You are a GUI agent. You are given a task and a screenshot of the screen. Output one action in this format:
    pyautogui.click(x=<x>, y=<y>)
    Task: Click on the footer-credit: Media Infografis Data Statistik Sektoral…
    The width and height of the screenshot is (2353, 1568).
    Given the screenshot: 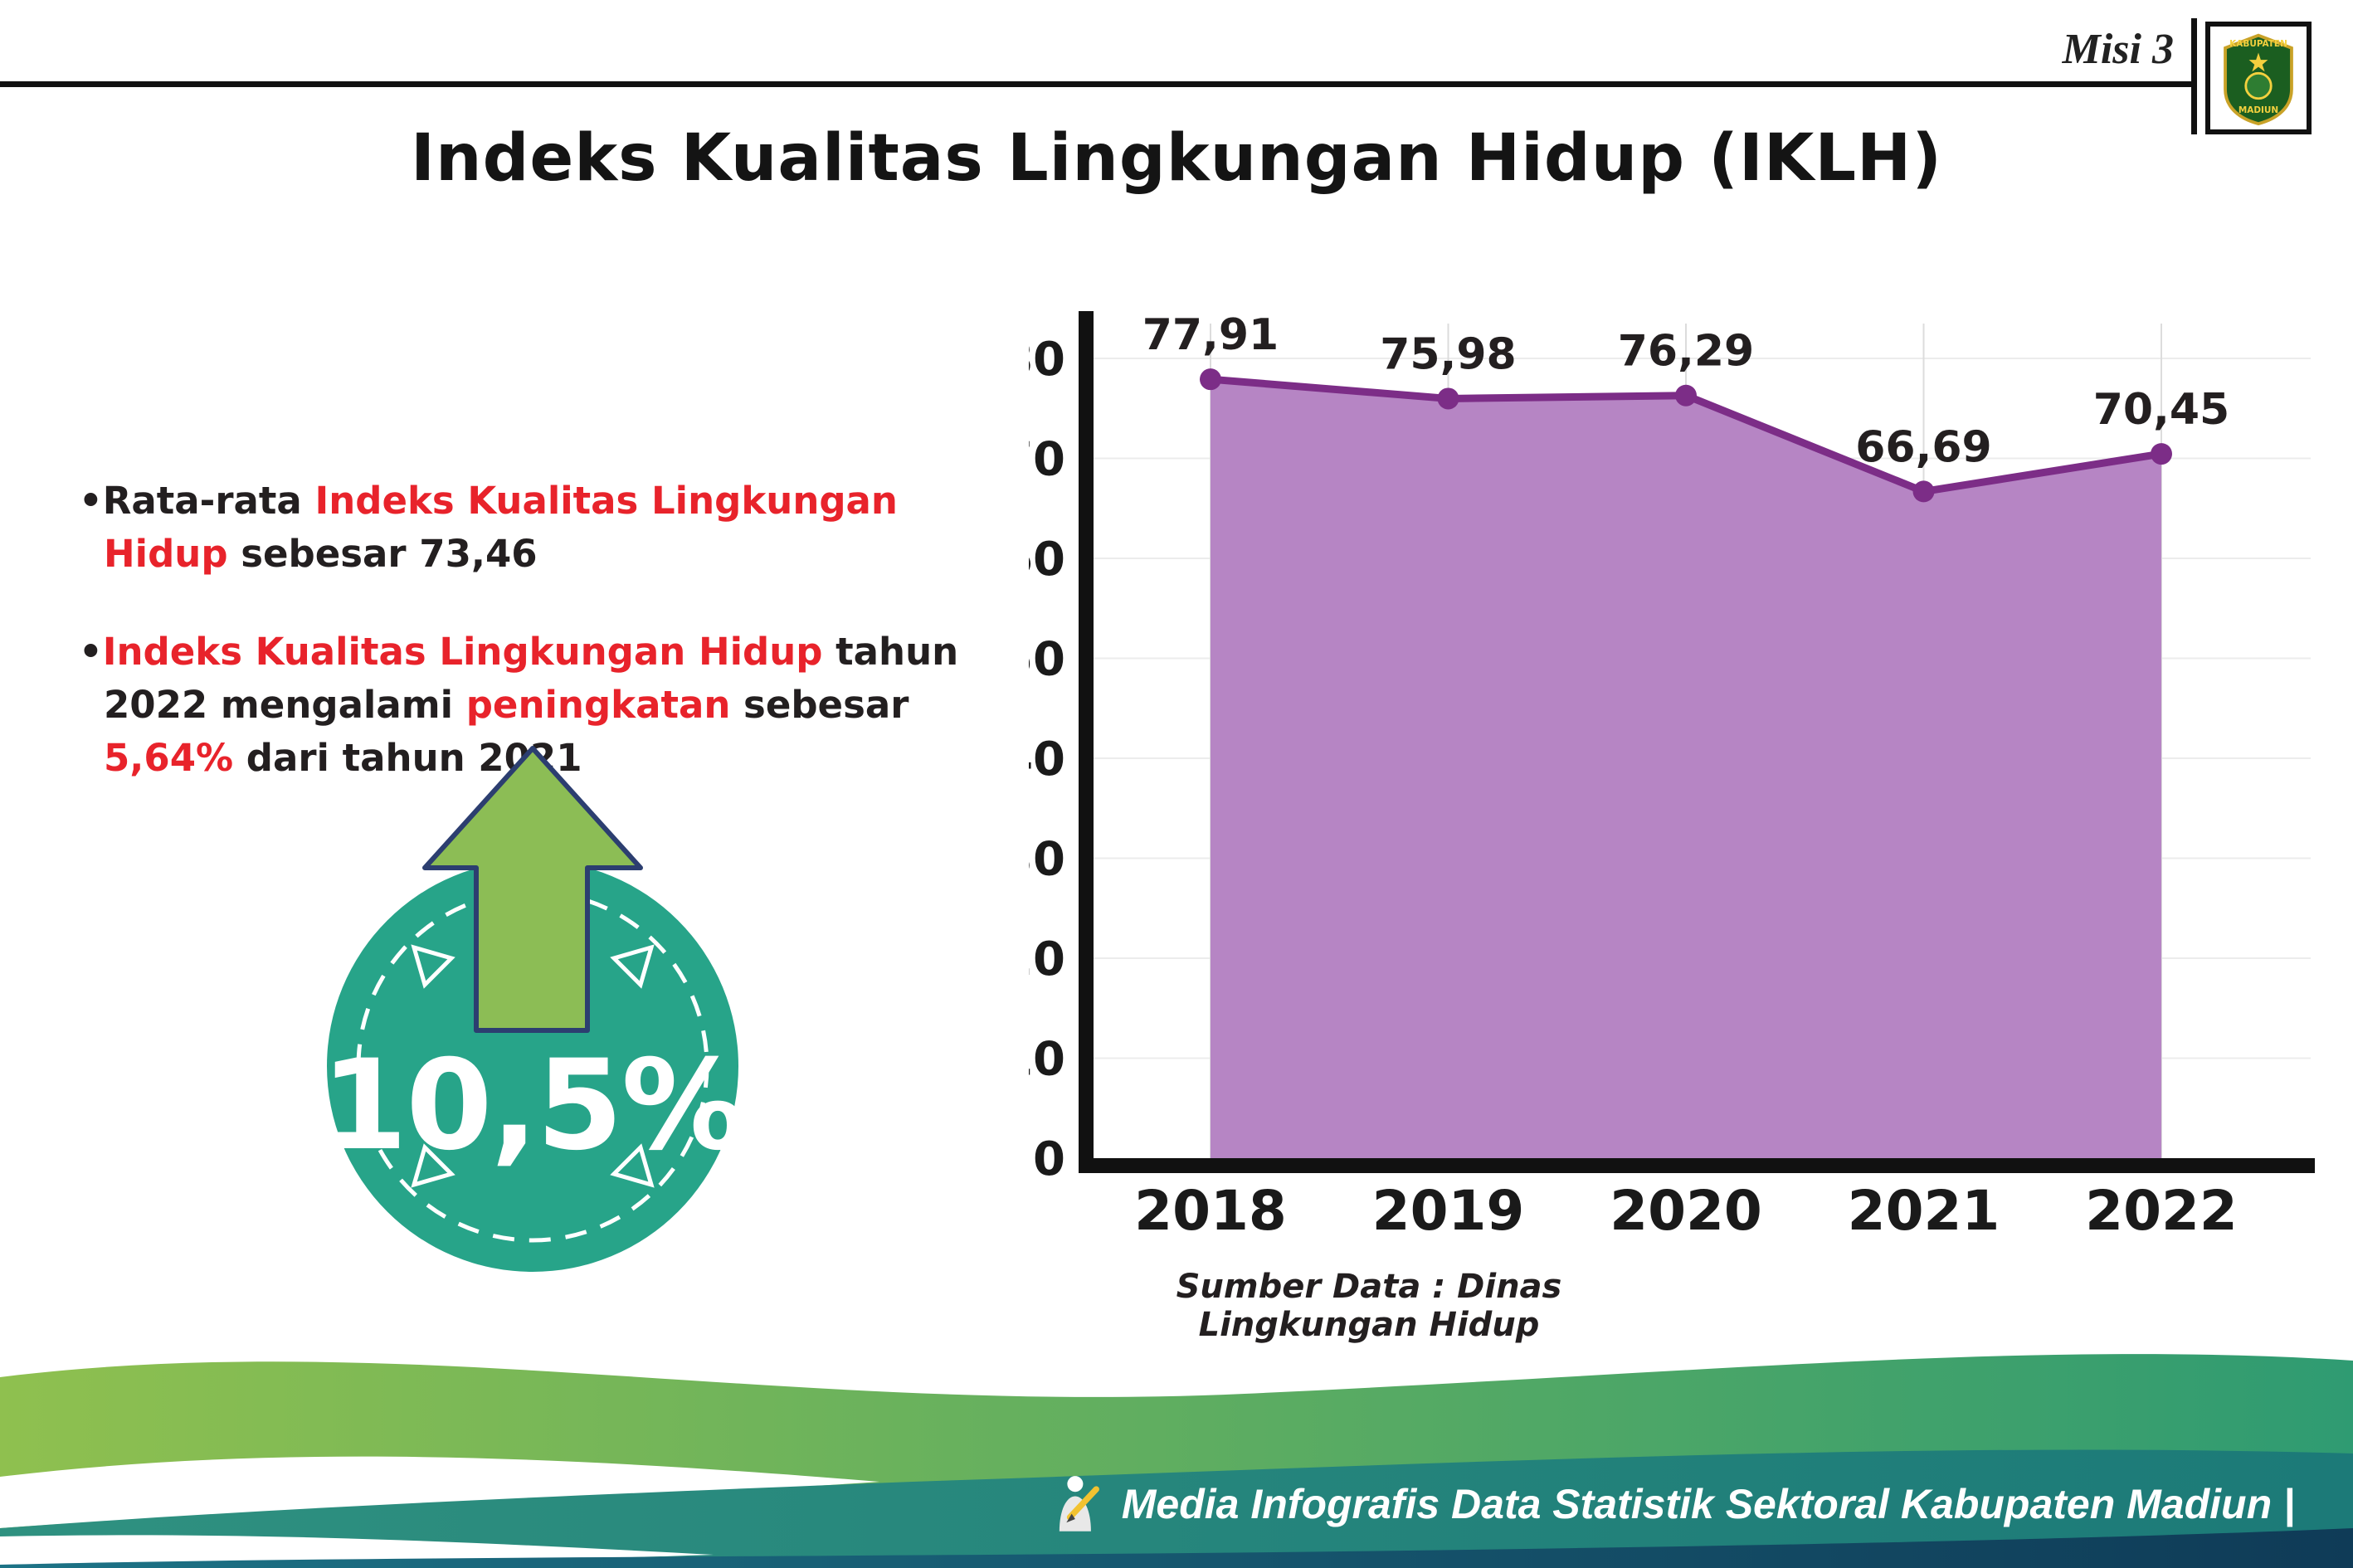 What is the action you would take?
    pyautogui.click(x=1672, y=1504)
    